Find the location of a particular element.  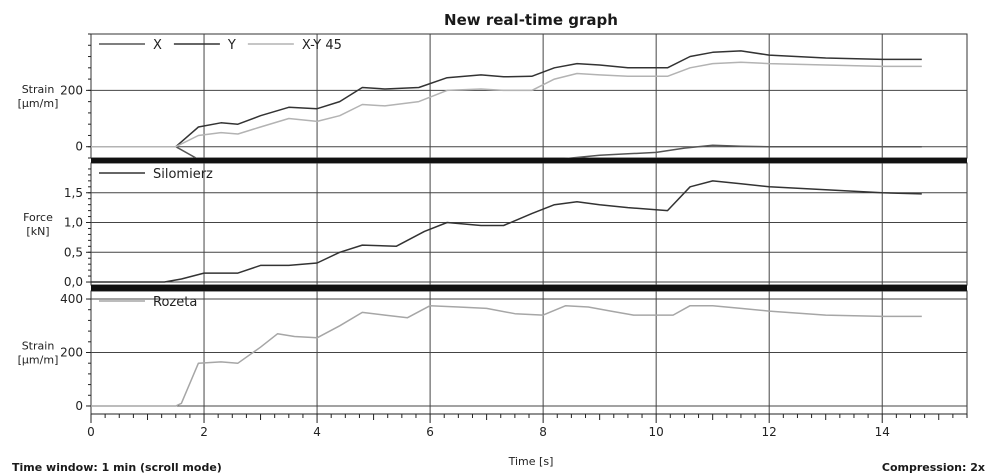

legend-label: Y is located at coordinates (231, 45).